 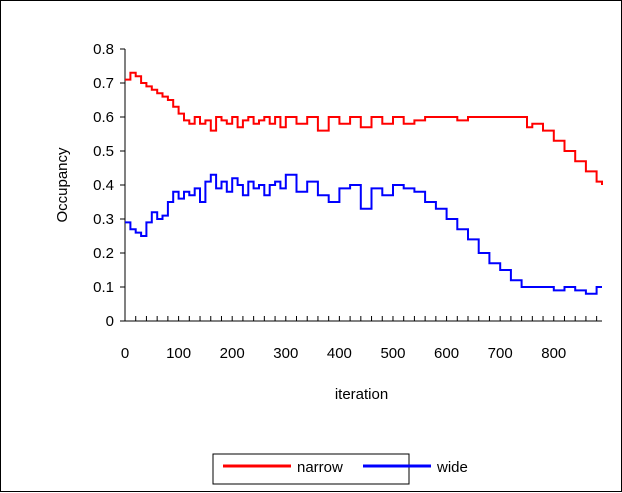 I want to click on y-tick-label: 0.7, so click(x=103, y=83).